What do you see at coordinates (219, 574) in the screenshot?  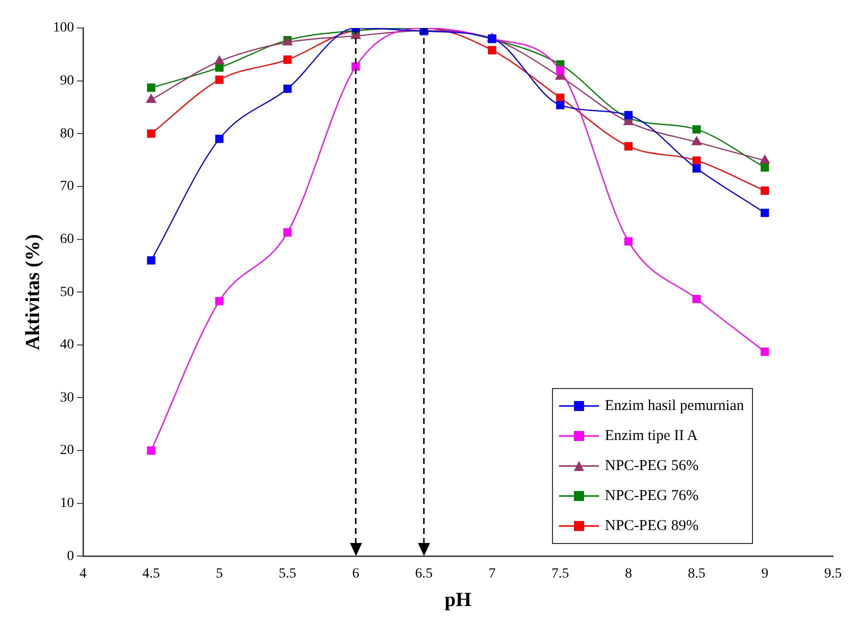 I see `x-tick-label: 5` at bounding box center [219, 574].